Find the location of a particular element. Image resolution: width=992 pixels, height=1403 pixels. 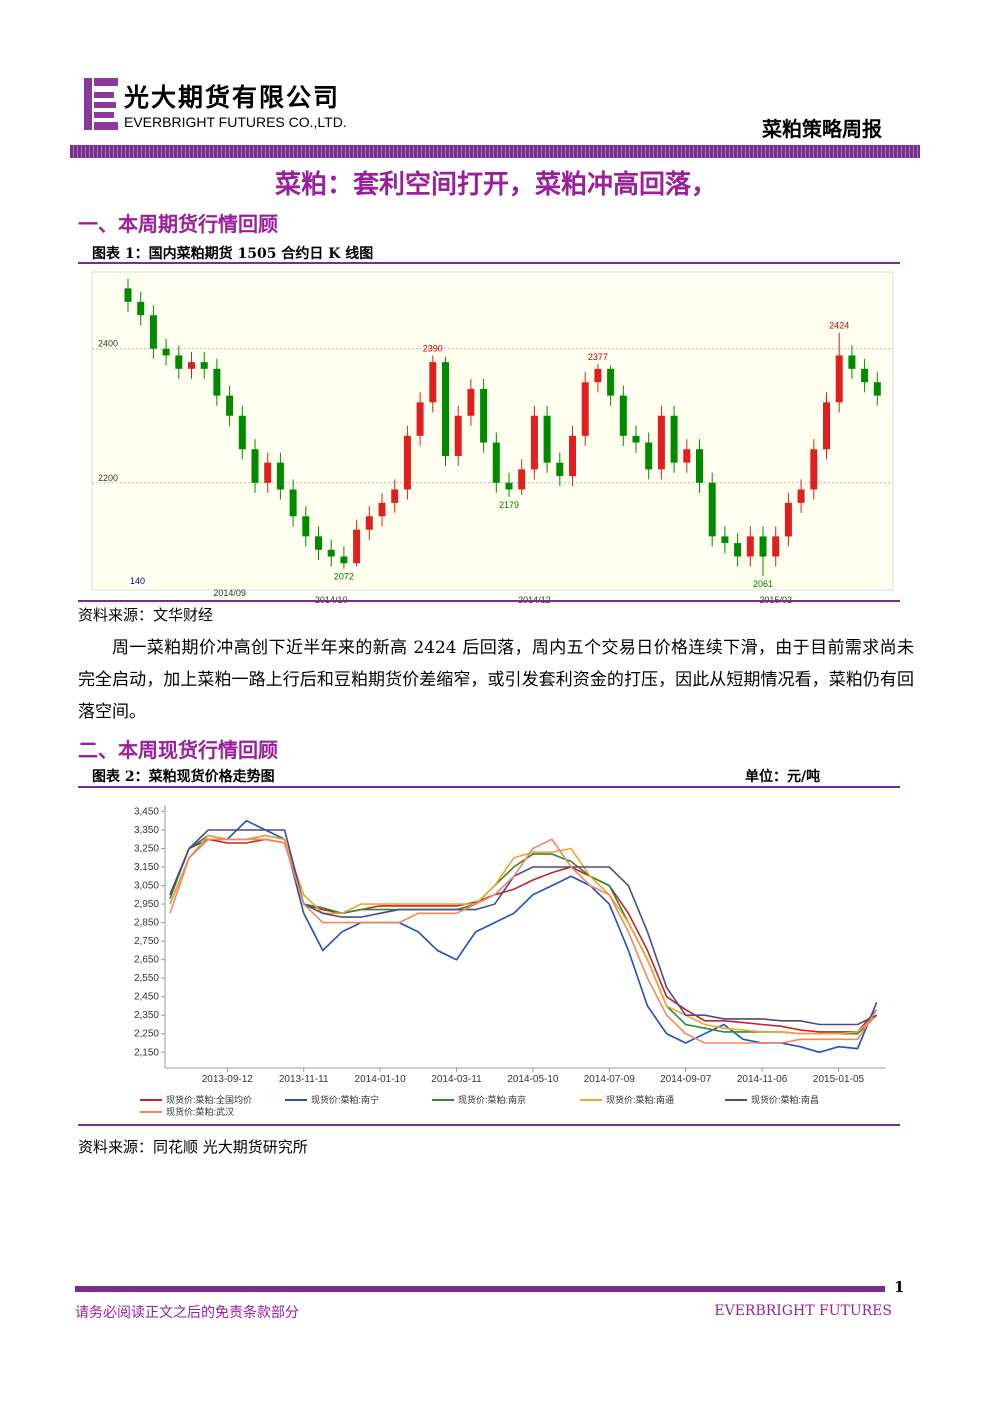

y-tick-label: 2,150 is located at coordinates (146, 1052).